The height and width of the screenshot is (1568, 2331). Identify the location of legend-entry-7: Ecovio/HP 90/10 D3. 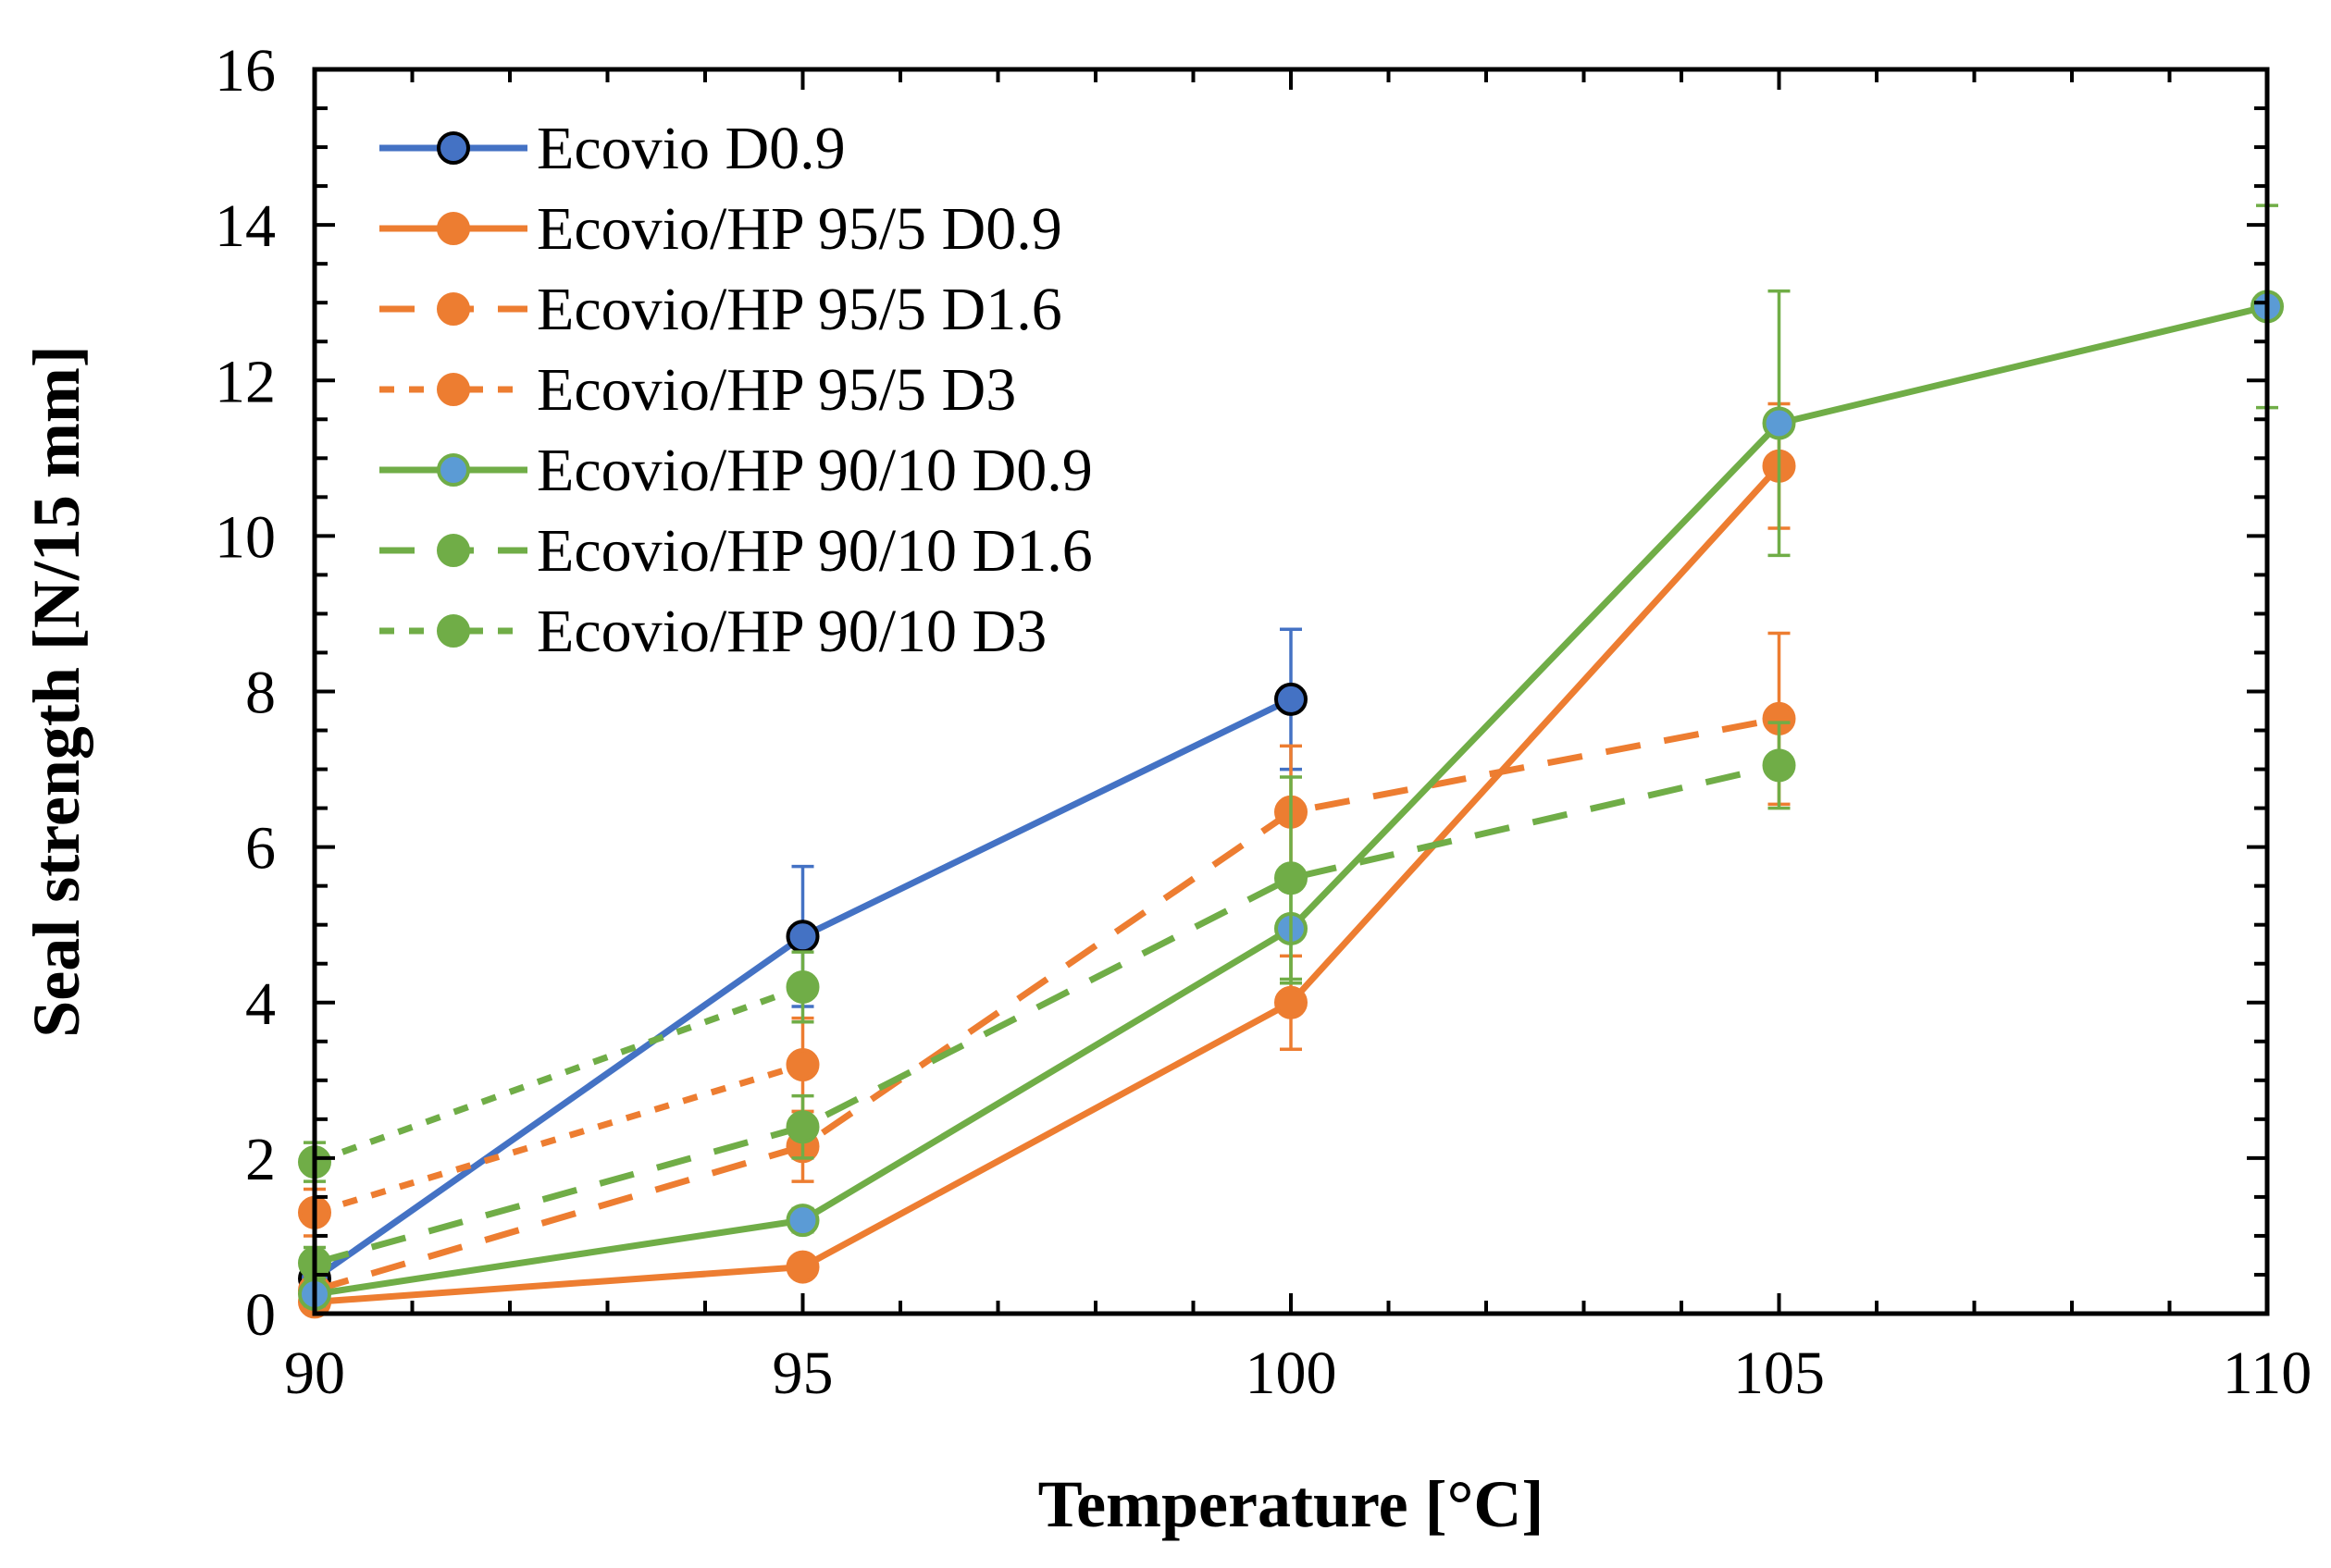
(713, 631).